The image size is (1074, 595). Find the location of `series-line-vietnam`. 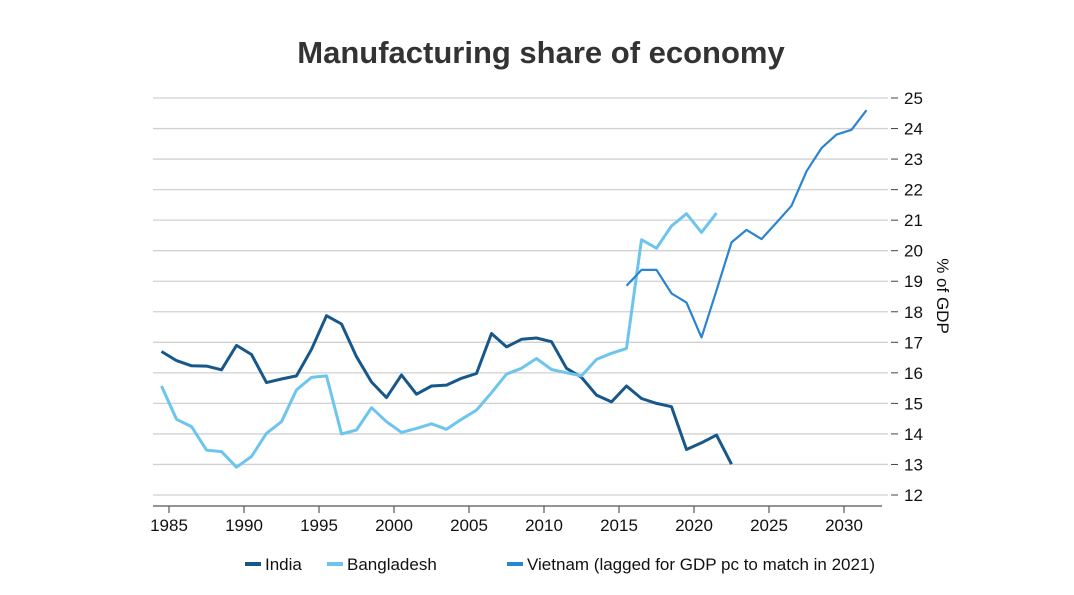

series-line-vietnam is located at coordinates (747, 223).